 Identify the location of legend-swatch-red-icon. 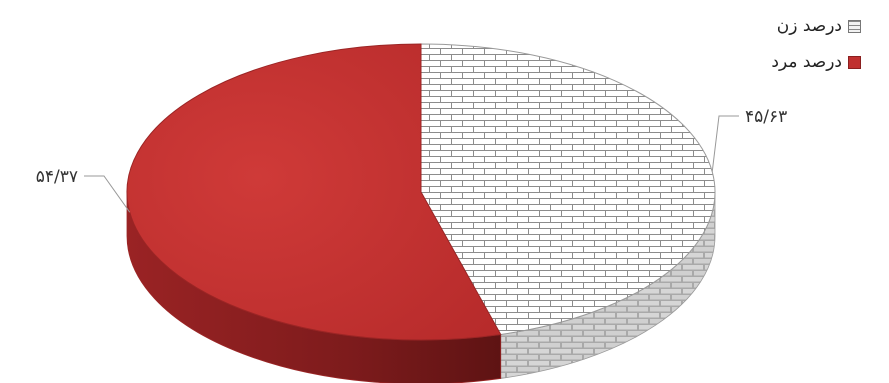
(854, 62).